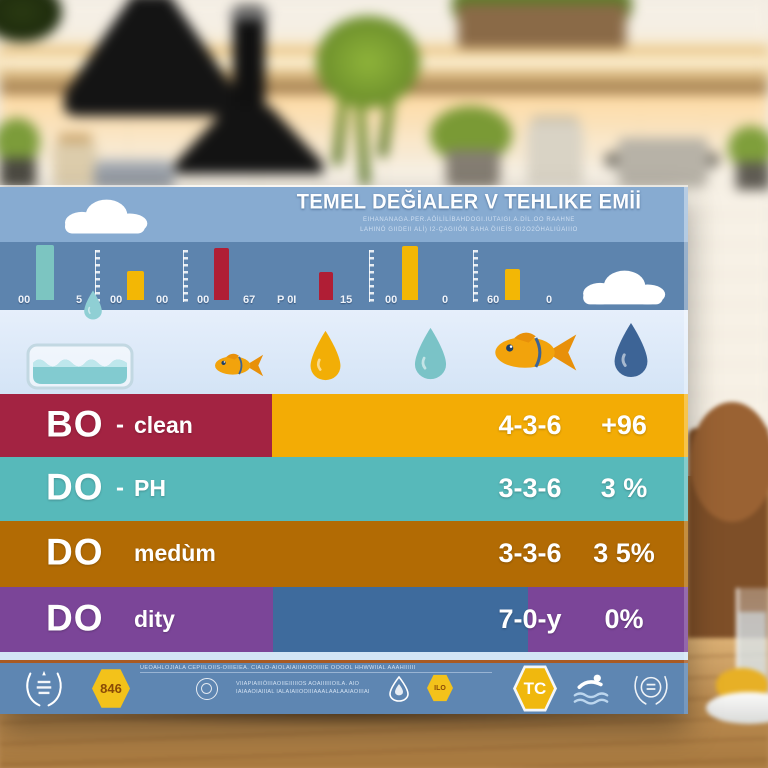 The image size is (768, 768). What do you see at coordinates (134, 174) in the screenshot?
I see `metal-pot` at bounding box center [134, 174].